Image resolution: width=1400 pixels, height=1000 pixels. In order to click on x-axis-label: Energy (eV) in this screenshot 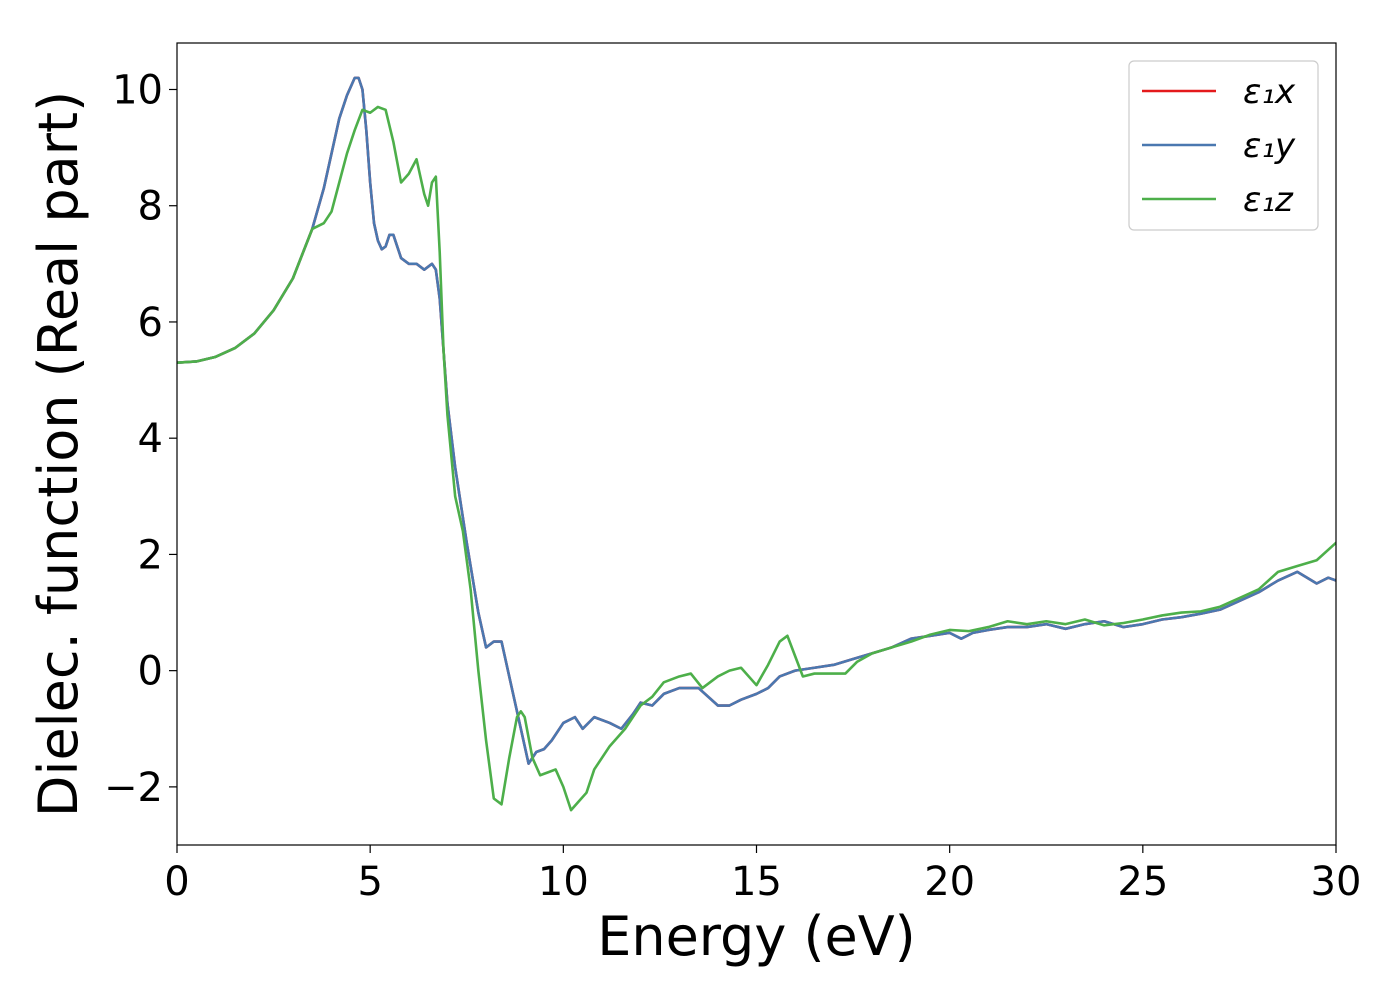, I will do `click(756, 936)`.